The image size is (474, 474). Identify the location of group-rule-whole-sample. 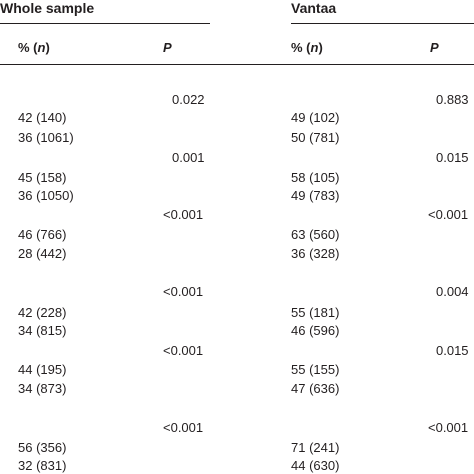
(105, 23).